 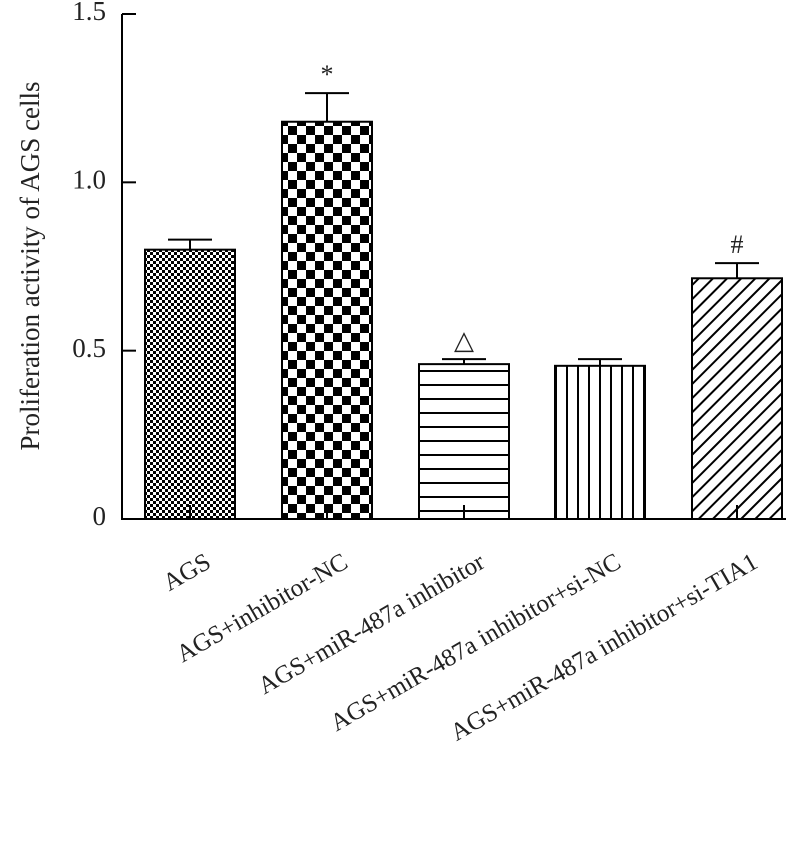 I want to click on x-tick-label: AGS+miR-487a inhibitor, so click(x=372, y=624).